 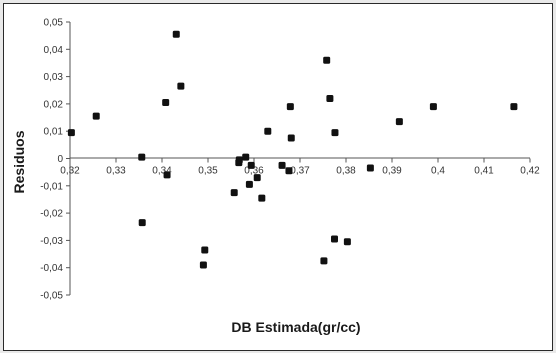 What do you see at coordinates (530, 171) in the screenshot?
I see `x-tick-label: 0,42` at bounding box center [530, 171].